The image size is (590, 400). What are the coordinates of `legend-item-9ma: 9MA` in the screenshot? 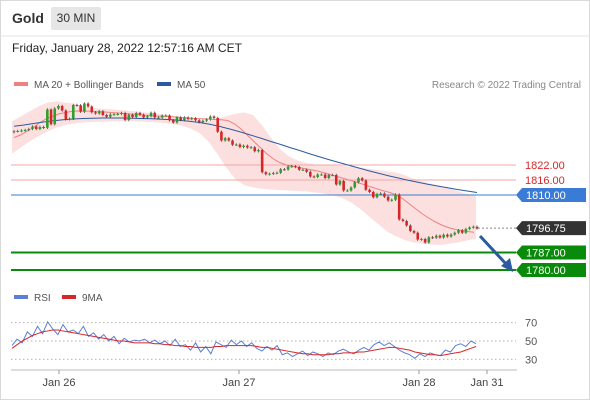 It's located at (82, 298).